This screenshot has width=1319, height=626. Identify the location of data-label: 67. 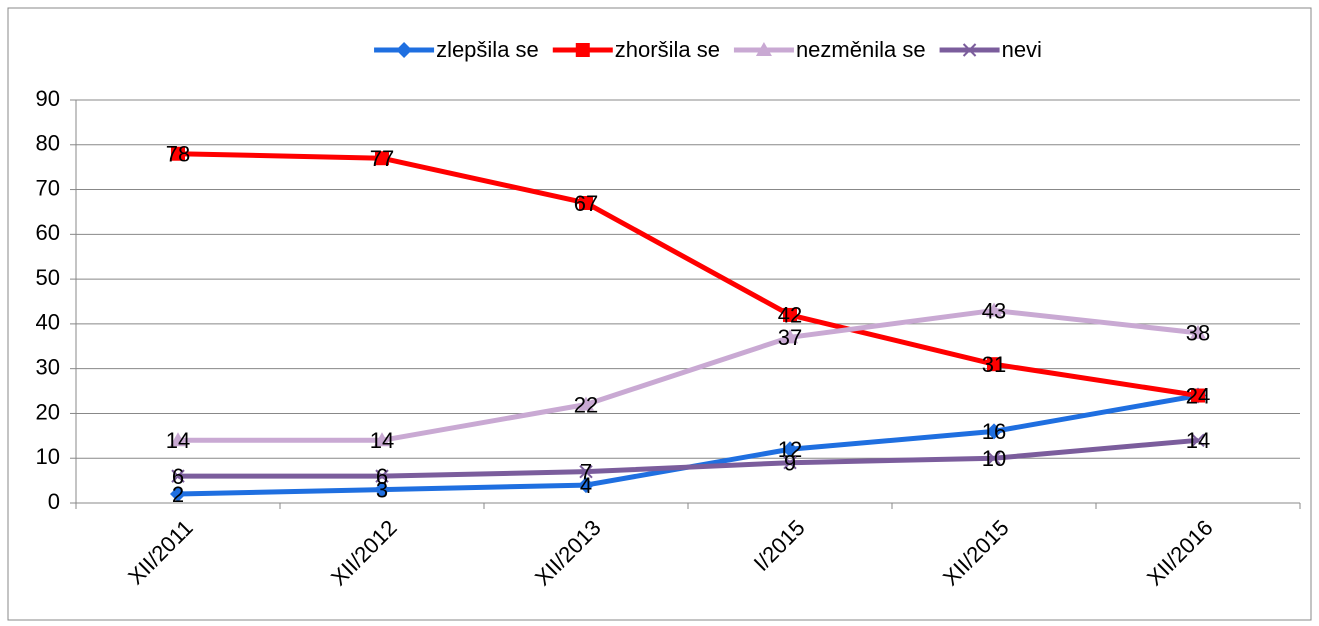
(586, 203).